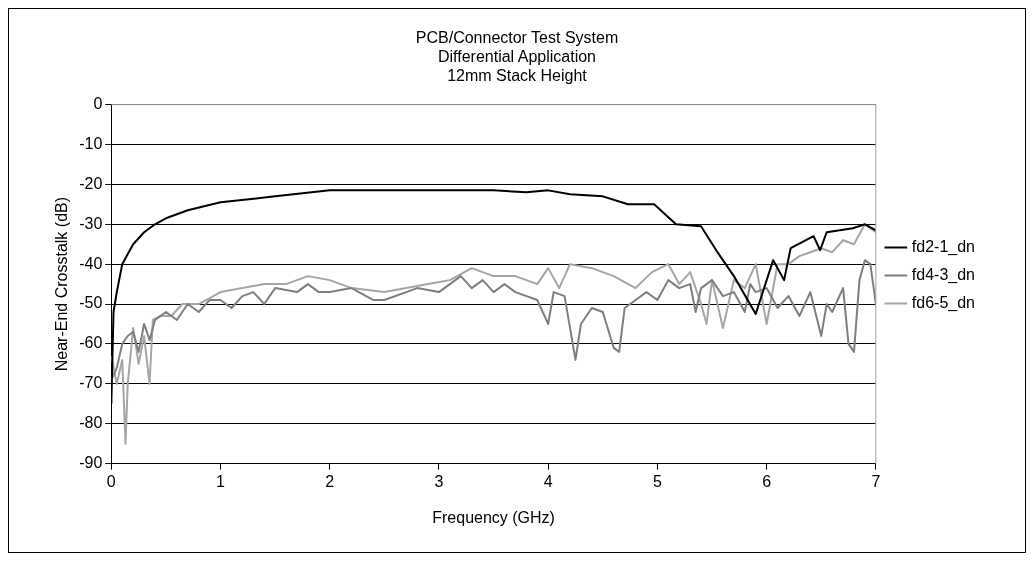 This screenshot has width=1034, height=561. I want to click on y-axis-title: Near-End Crosstalk (dB), so click(62, 284).